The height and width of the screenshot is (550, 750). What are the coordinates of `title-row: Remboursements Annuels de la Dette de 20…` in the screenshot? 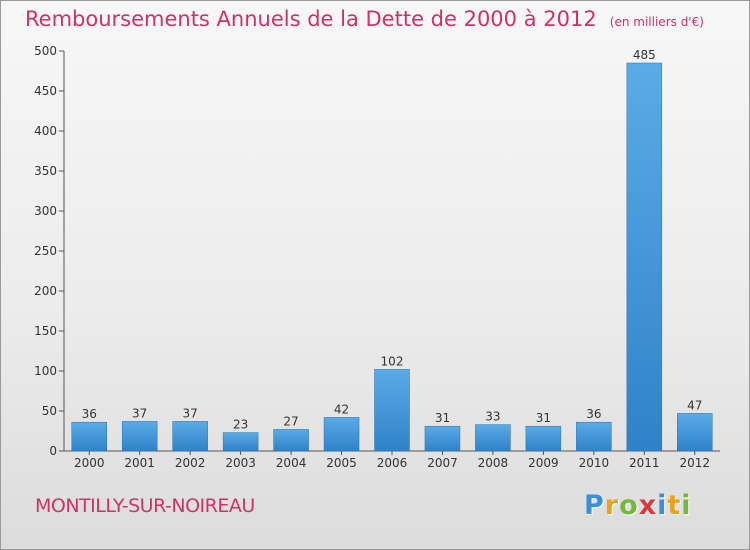 It's located at (364, 19).